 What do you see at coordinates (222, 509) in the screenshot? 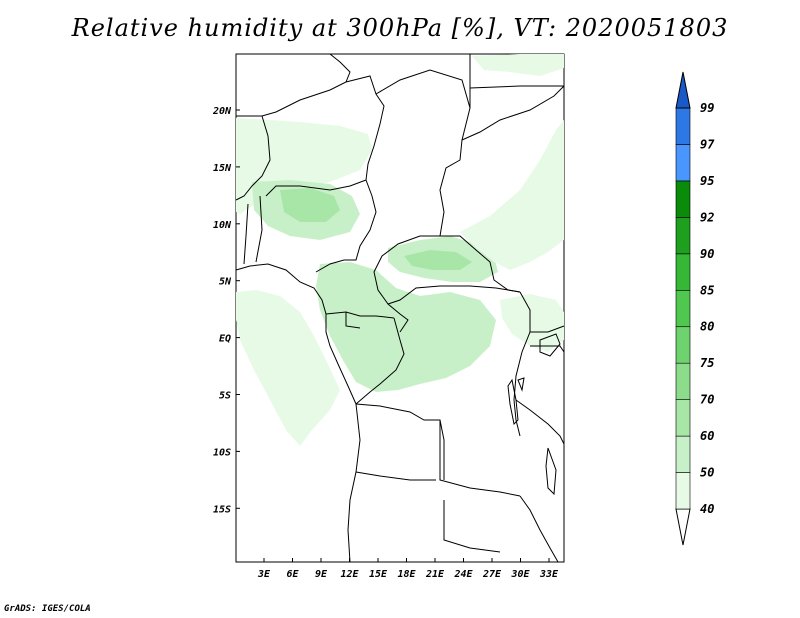
I see `lat-tick-label: 15S` at bounding box center [222, 509].